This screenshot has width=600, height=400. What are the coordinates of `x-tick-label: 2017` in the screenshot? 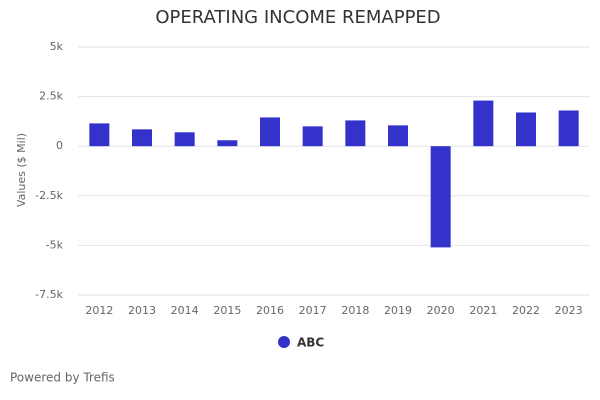 It's located at (313, 310).